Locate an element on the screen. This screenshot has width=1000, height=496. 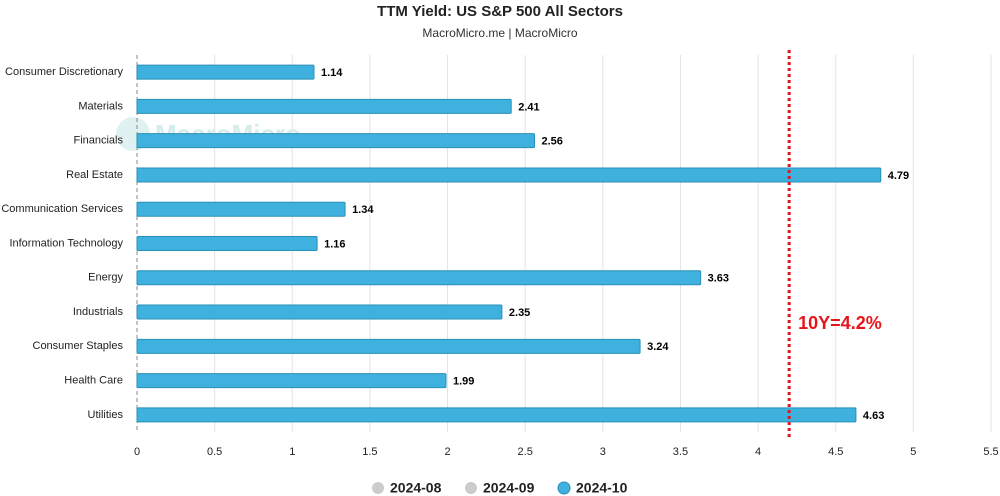
x-tick-label: 4.5 is located at coordinates (835, 452).